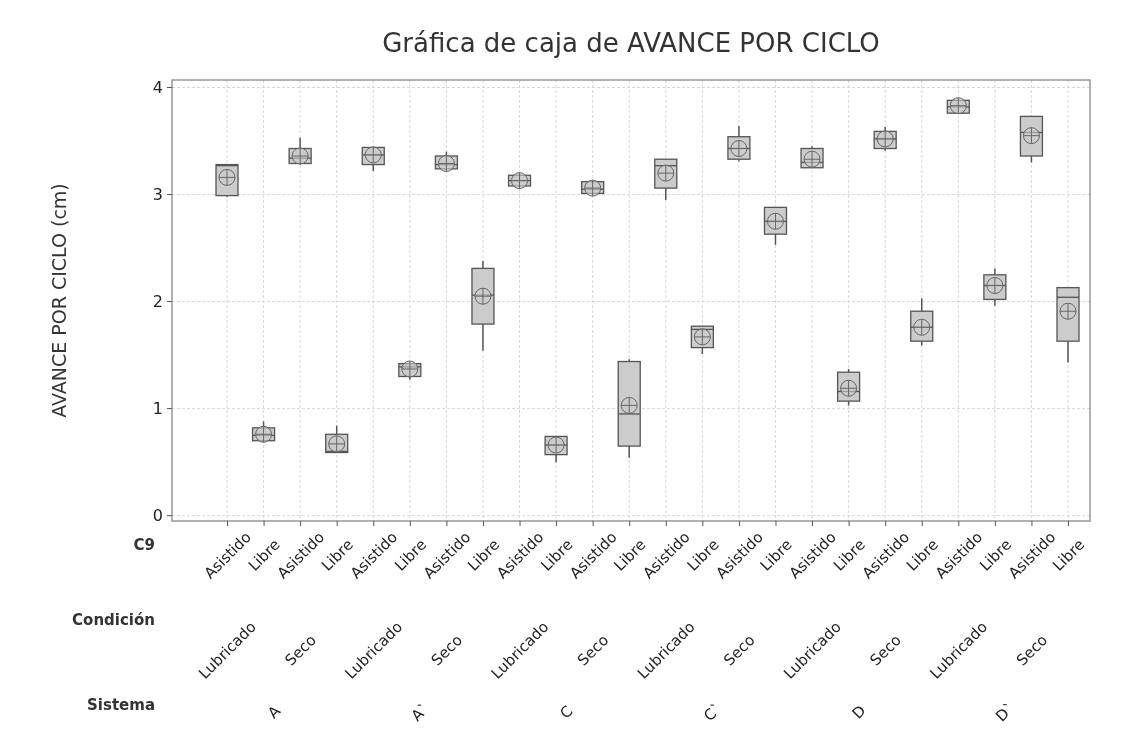 The height and width of the screenshot is (755, 1134). What do you see at coordinates (157, 195) in the screenshot?
I see `y-tick-label: 3` at bounding box center [157, 195].